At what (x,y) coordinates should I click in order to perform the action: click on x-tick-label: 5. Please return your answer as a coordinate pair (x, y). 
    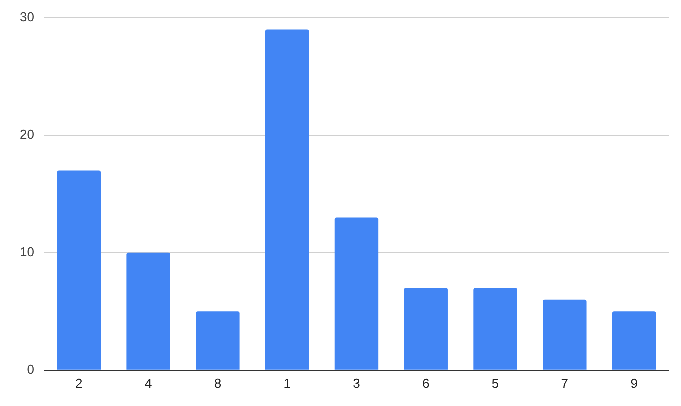
    Looking at the image, I should click on (496, 383).